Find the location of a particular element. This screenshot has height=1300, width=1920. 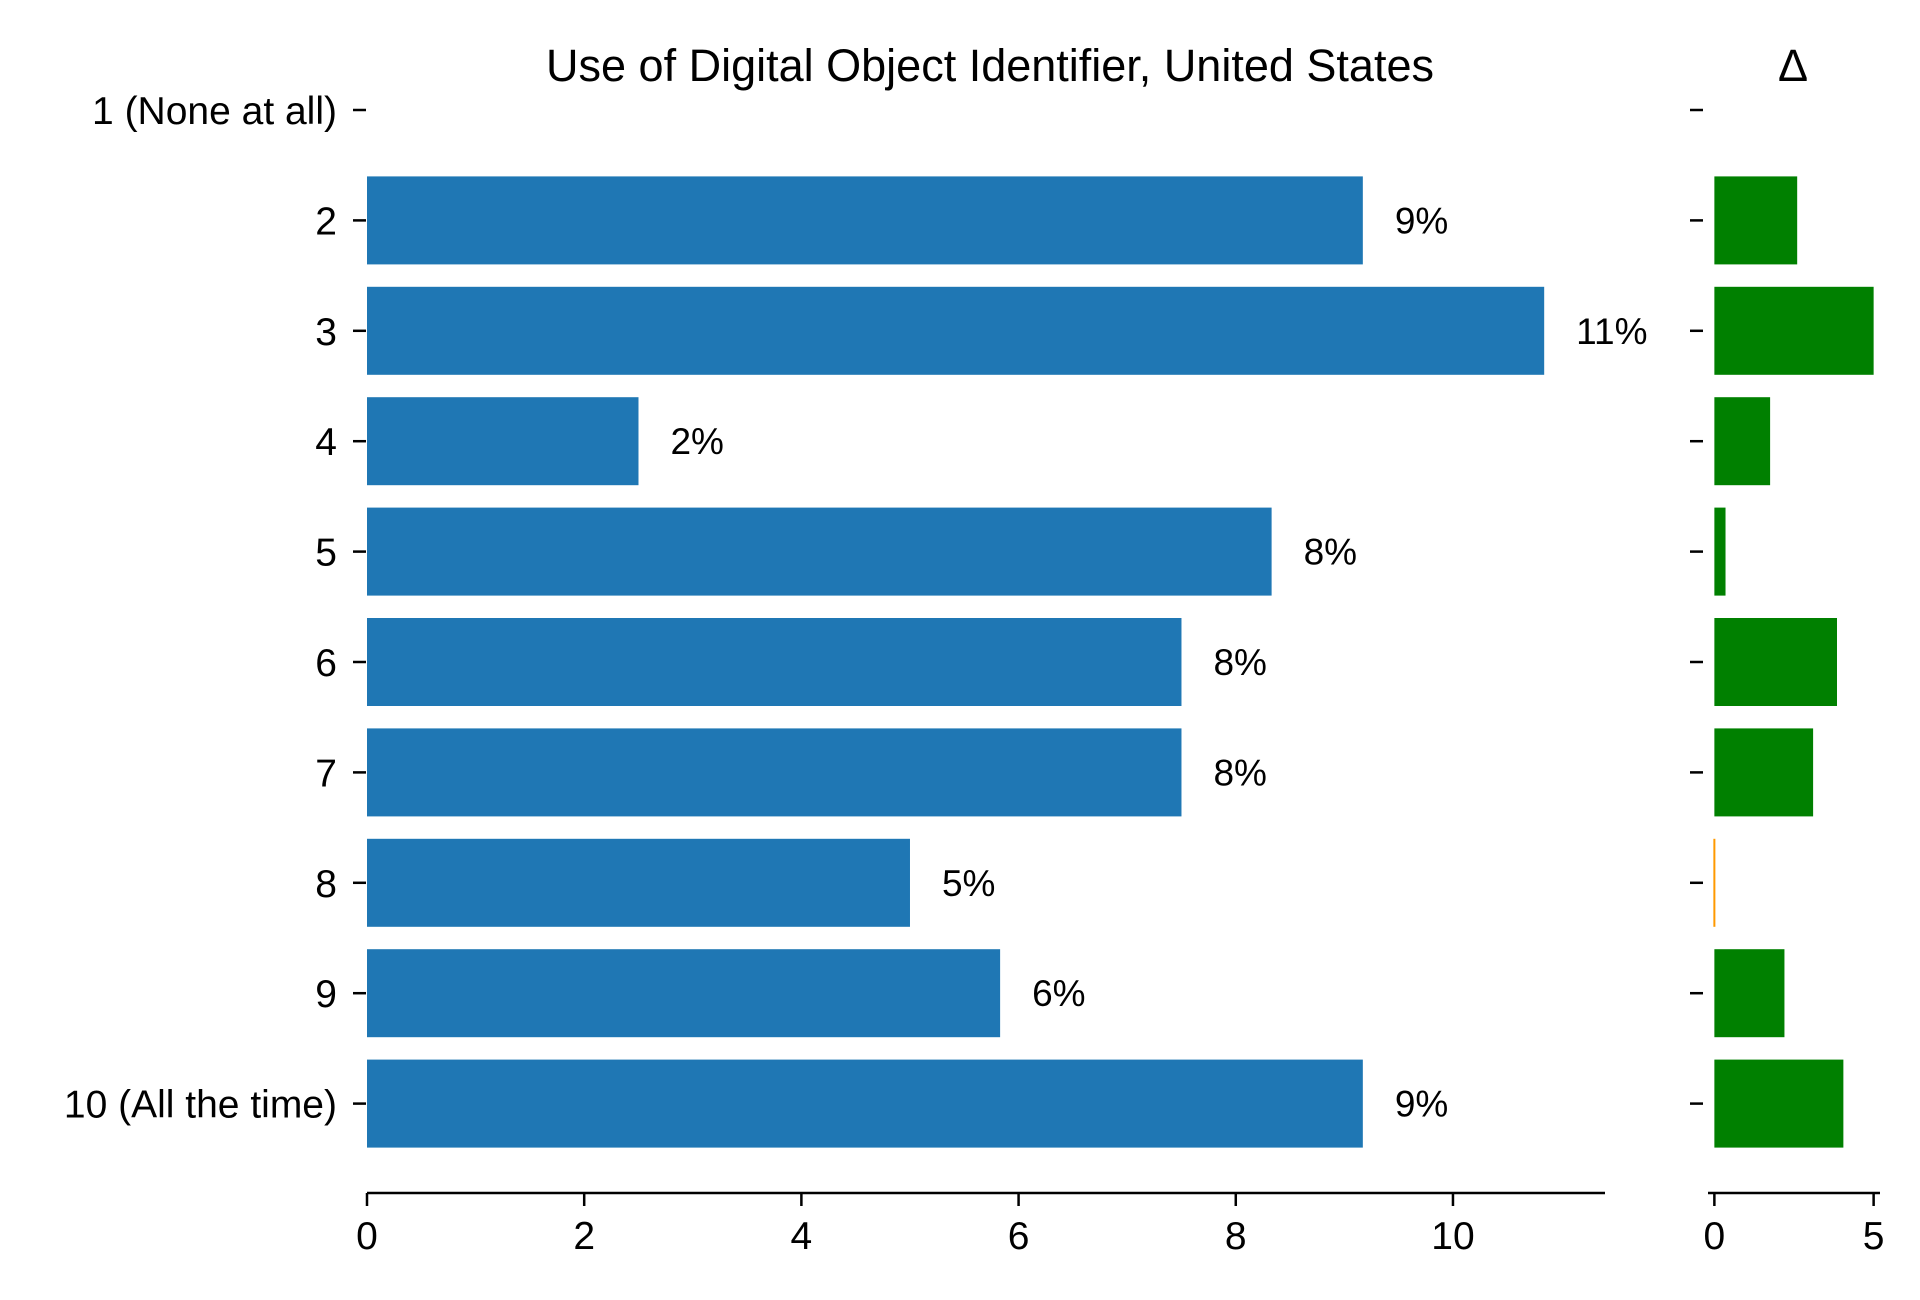

delta-xtick-label: 5 is located at coordinates (1874, 1236).